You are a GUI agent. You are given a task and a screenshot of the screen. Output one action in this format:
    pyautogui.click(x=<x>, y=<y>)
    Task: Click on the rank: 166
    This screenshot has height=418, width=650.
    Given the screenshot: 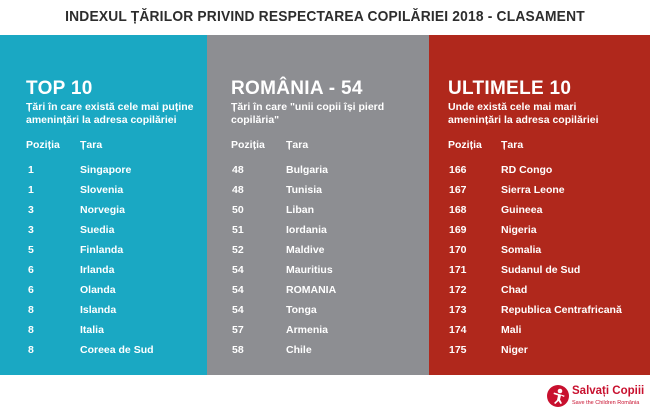 What is the action you would take?
    pyautogui.click(x=458, y=170)
    